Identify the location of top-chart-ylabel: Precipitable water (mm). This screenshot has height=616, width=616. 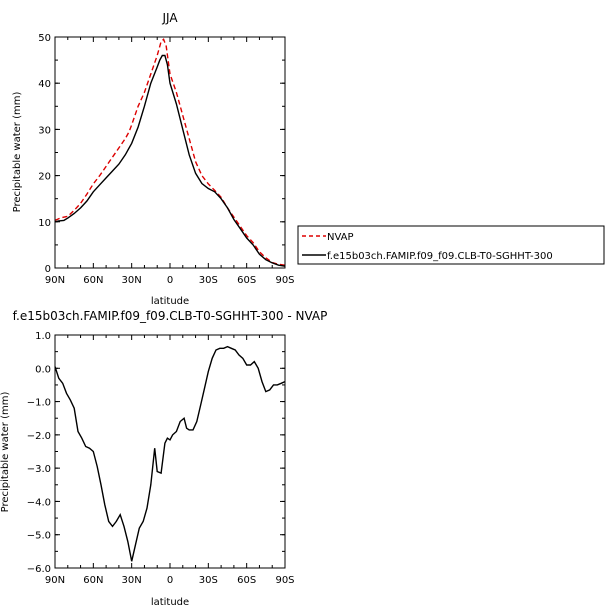
(17, 152).